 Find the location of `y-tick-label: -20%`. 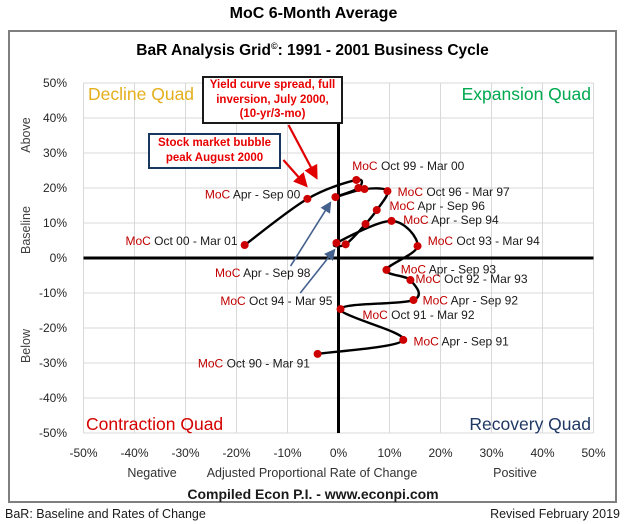

y-tick-label: -20% is located at coordinates (53, 328).